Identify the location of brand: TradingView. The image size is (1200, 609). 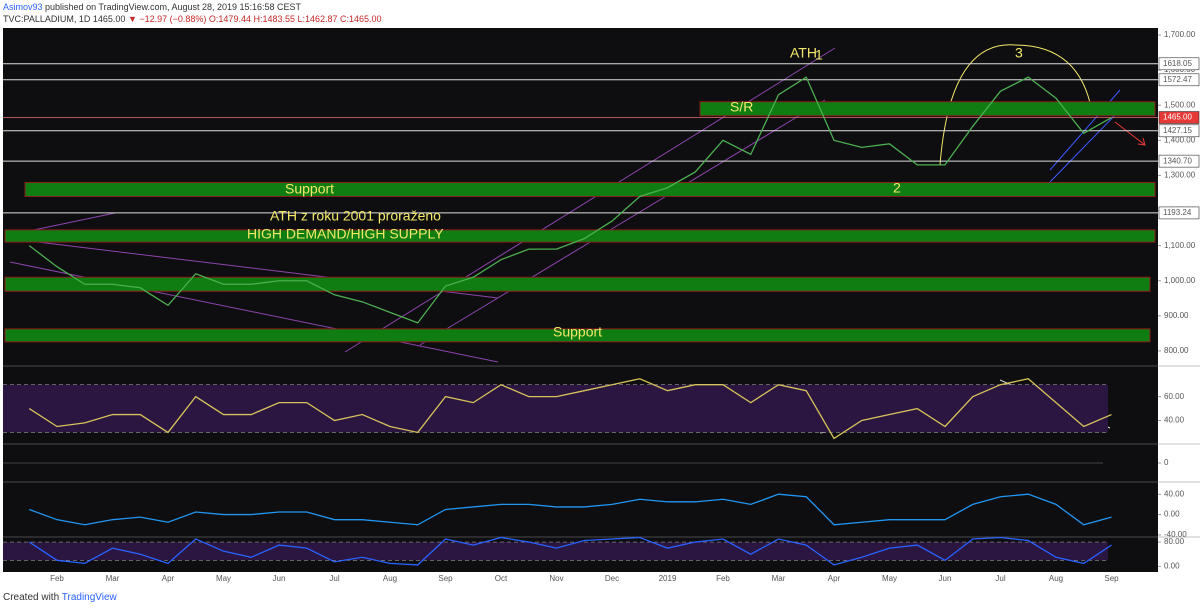
(89, 597).